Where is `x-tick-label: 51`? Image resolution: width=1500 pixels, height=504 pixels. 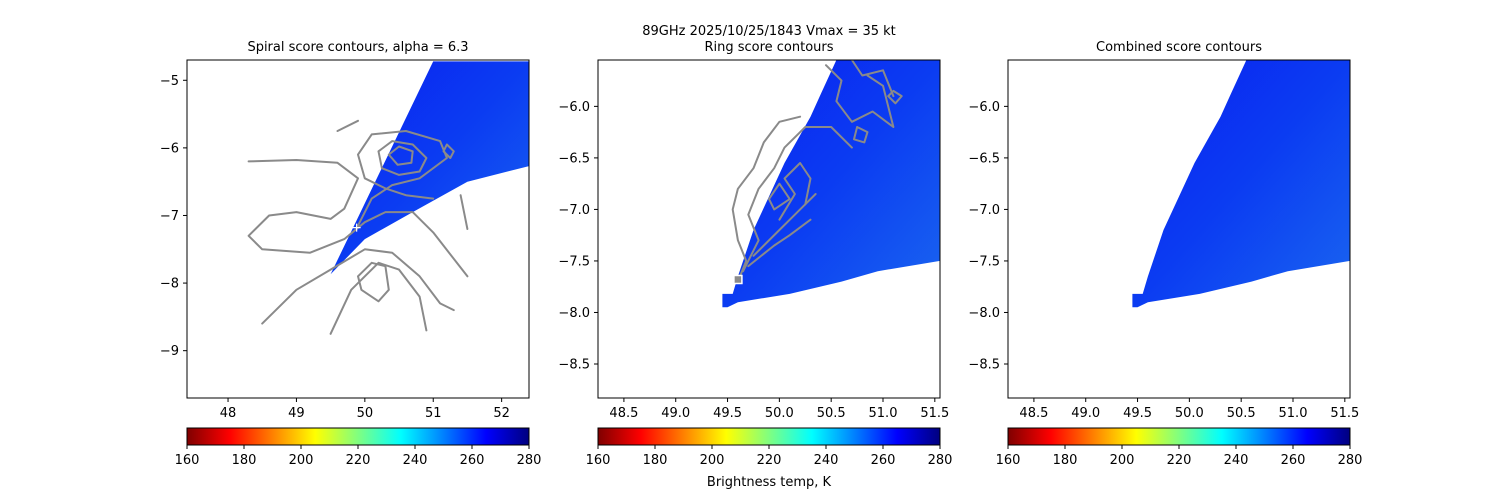
x-tick-label: 51 is located at coordinates (433, 413).